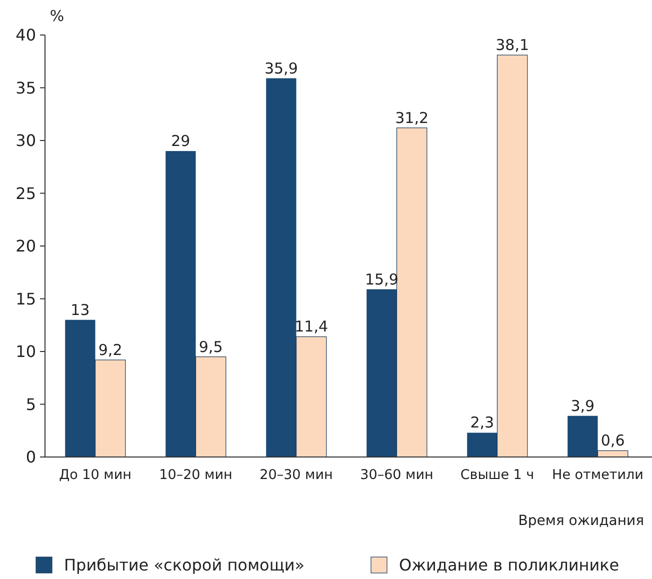 Image resolution: width=652 pixels, height=579 pixels. I want to click on x-tick-label: 30–60 мин, so click(397, 475).